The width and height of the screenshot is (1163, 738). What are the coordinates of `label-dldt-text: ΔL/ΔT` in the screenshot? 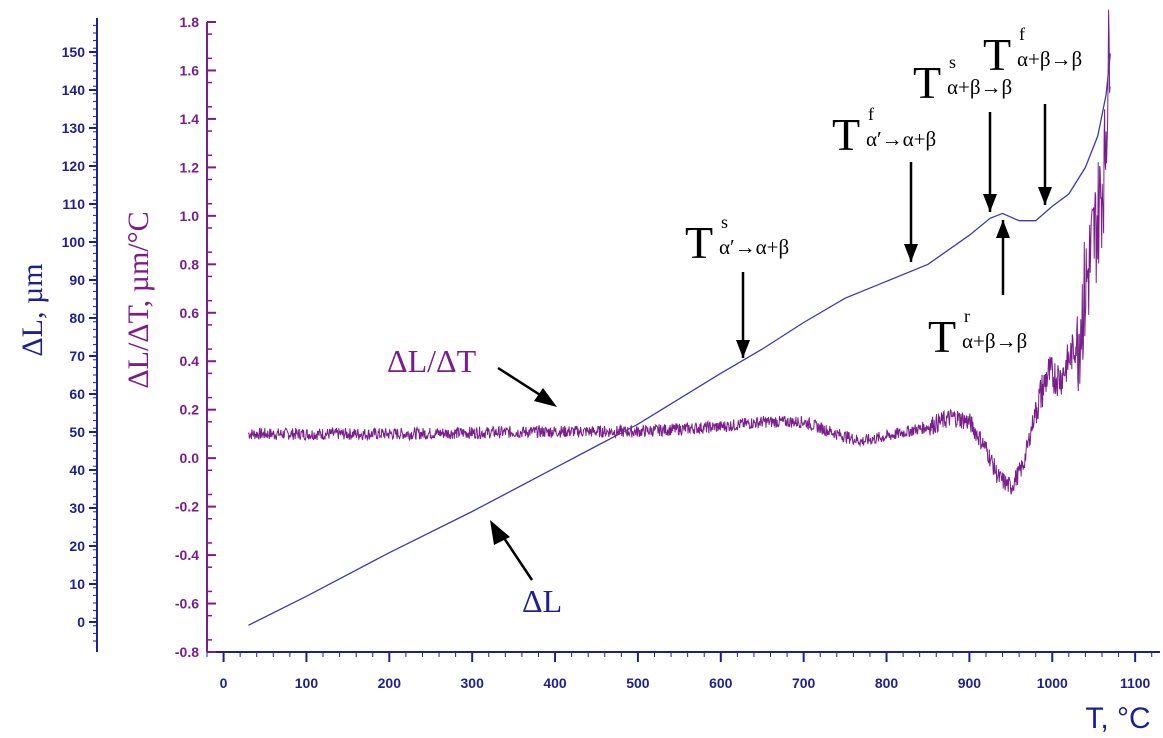 It's located at (432, 361).